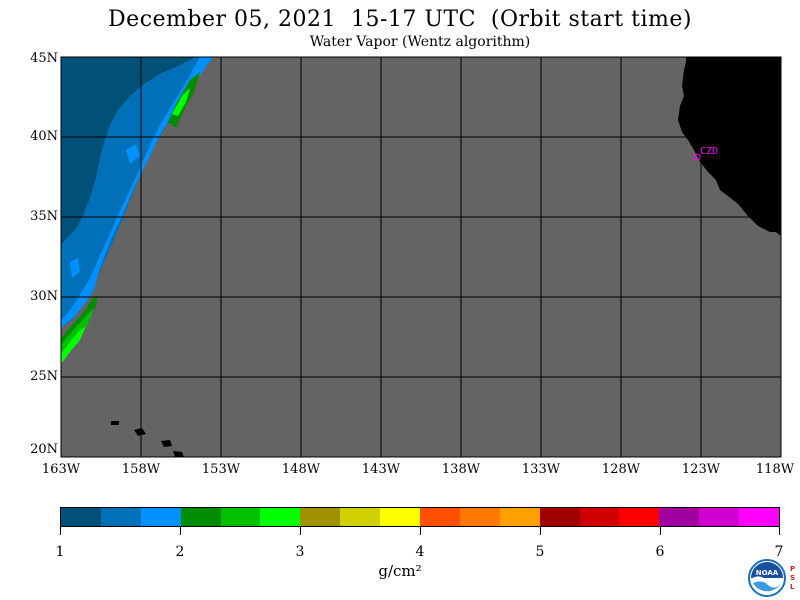 The height and width of the screenshot is (600, 800). Describe the element at coordinates (44, 136) in the screenshot. I see `lat-label: 40N` at that location.